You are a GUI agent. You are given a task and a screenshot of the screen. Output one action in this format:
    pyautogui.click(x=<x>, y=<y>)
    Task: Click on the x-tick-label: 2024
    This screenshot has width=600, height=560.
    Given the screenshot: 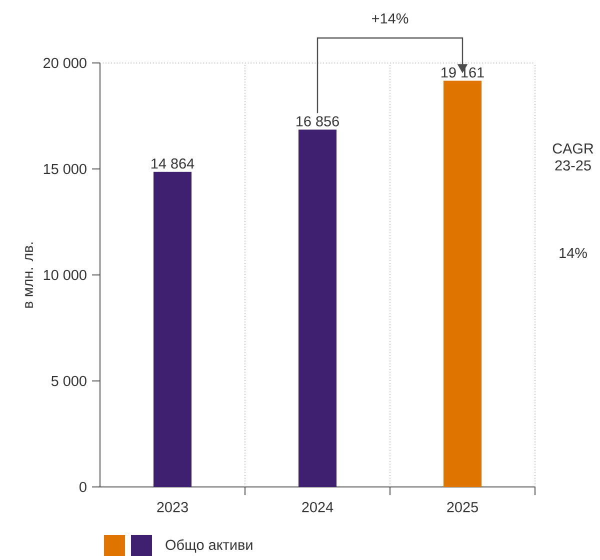 What is the action you would take?
    pyautogui.click(x=318, y=507)
    